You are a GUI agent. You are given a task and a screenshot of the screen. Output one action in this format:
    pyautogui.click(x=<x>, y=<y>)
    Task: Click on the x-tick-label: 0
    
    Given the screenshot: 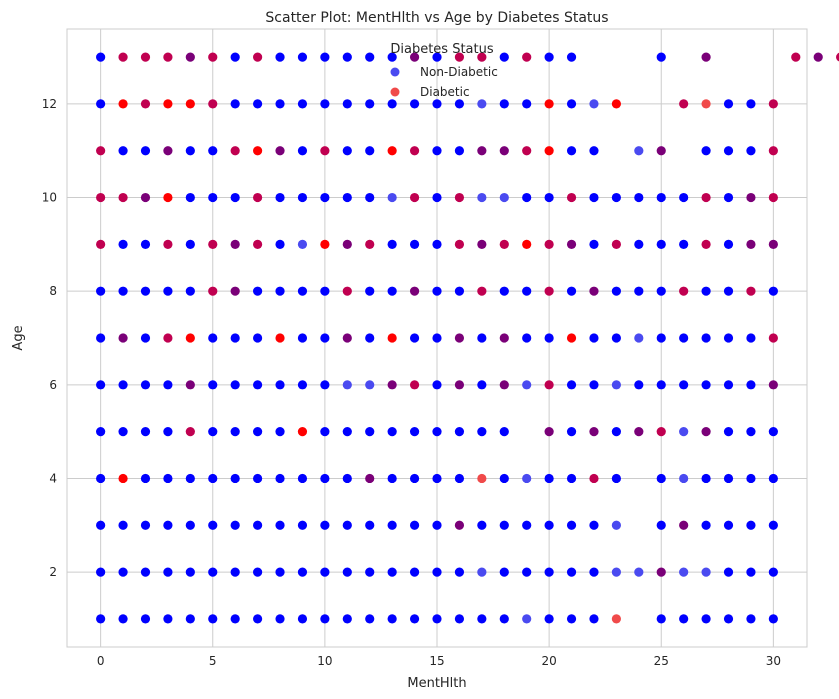 What is the action you would take?
    pyautogui.click(x=101, y=661)
    